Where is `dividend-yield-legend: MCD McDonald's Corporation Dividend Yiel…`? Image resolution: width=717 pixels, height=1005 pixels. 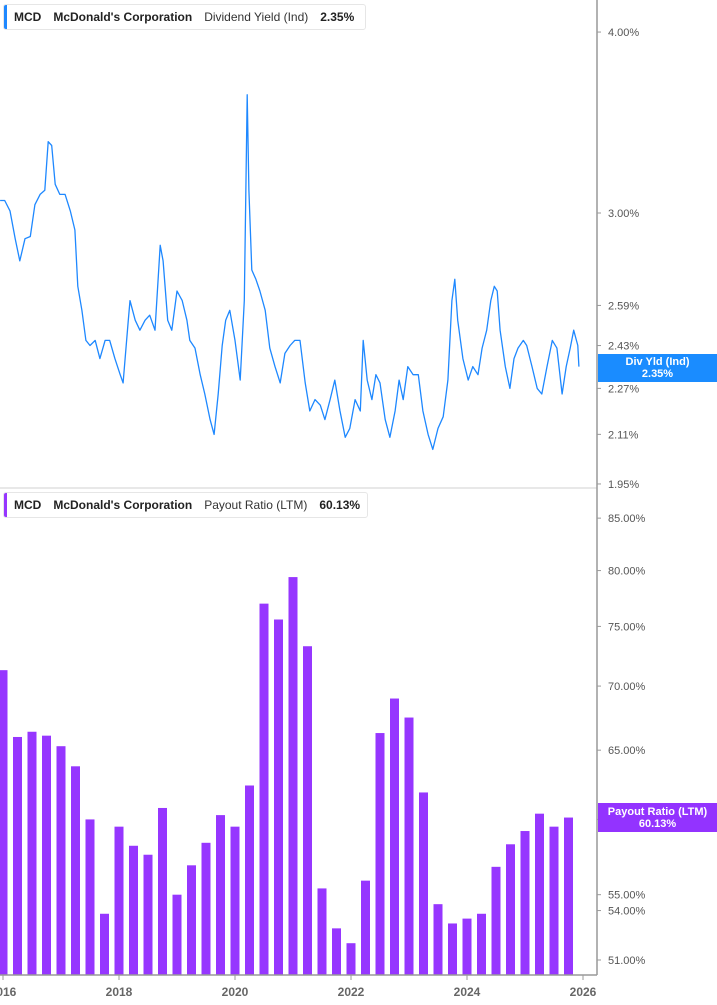
dividend-yield-legend: MCD McDonald's Corporation Dividend Yiel… is located at coordinates (184, 17).